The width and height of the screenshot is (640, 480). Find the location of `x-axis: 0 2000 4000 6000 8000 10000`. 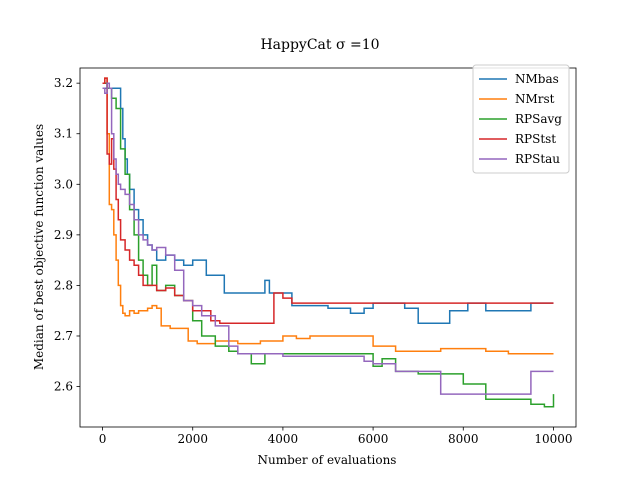

x-axis: 0 2000 4000 6000 8000 10000 is located at coordinates (336, 436).